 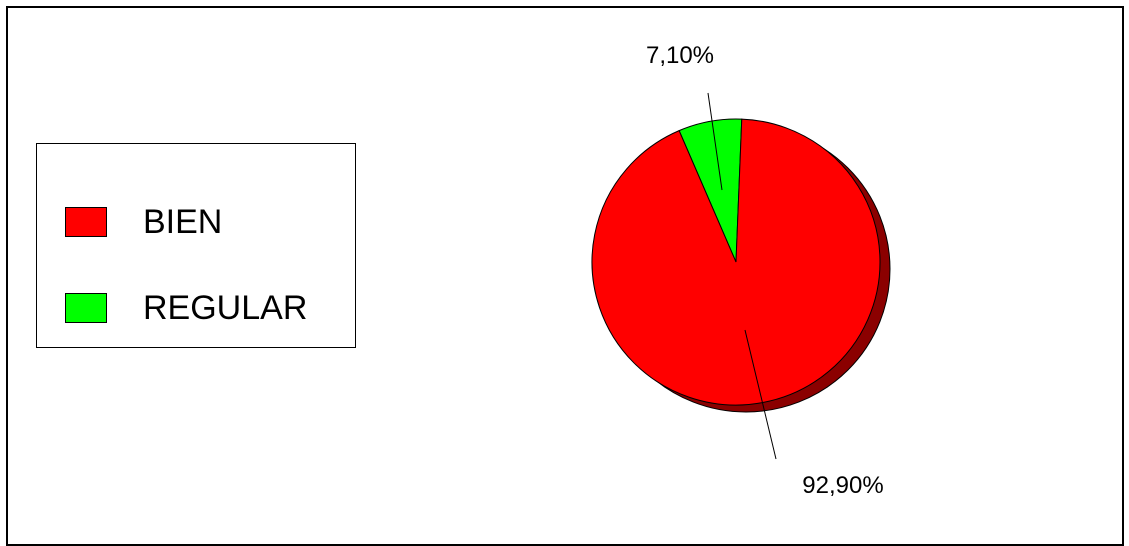 I want to click on legend: BIEN REGULAR, so click(x=196, y=245).